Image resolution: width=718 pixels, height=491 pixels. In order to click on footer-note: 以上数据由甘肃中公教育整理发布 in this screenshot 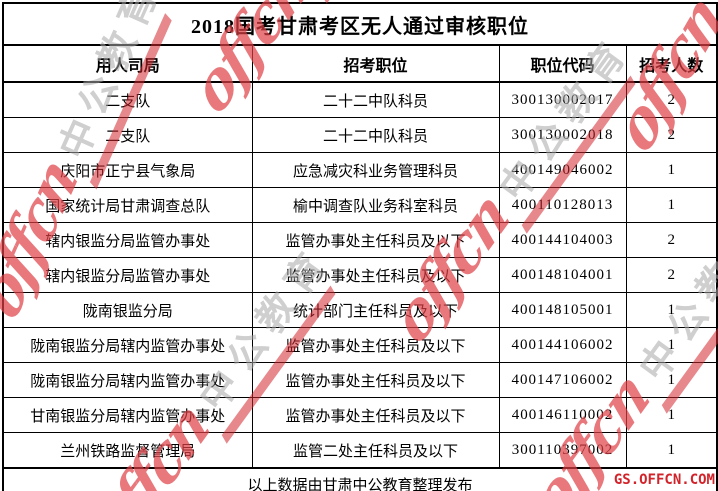, I will do `click(360, 479)`.